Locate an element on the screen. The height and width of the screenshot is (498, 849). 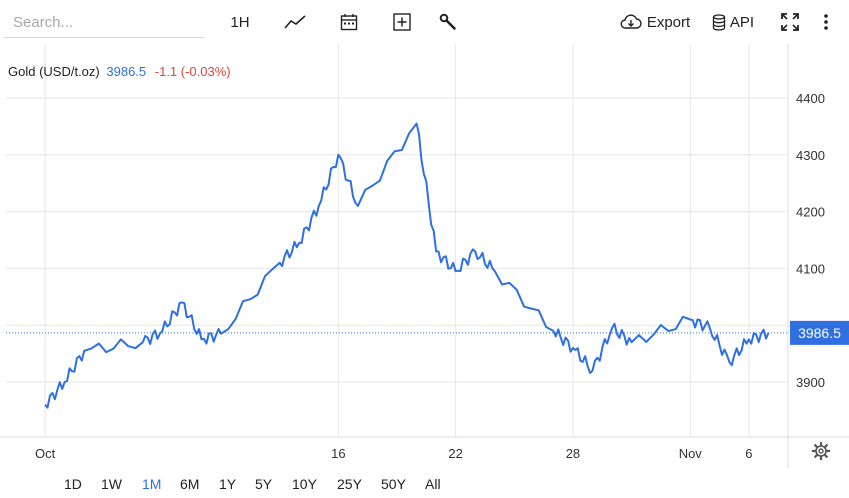
last-price-tag is located at coordinates (819, 332).